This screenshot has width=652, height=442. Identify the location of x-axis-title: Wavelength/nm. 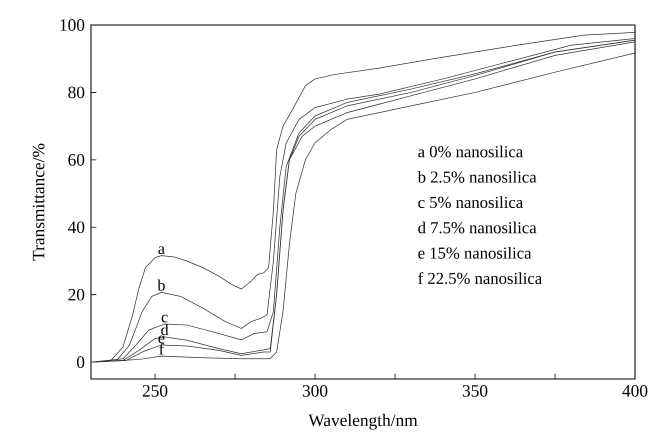
(363, 422).